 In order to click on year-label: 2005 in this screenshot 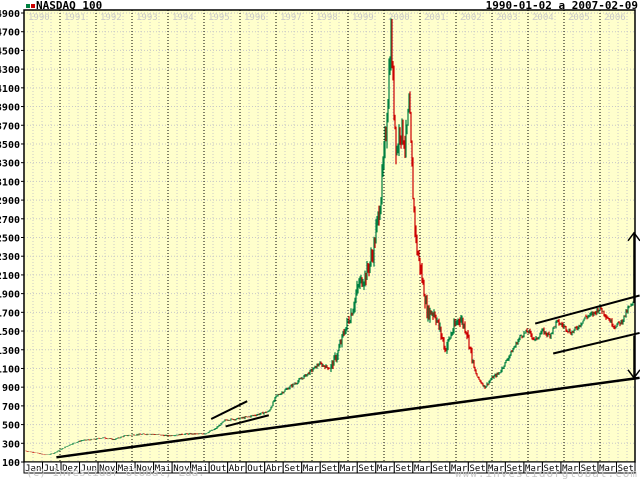, I will do `click(579, 18)`.